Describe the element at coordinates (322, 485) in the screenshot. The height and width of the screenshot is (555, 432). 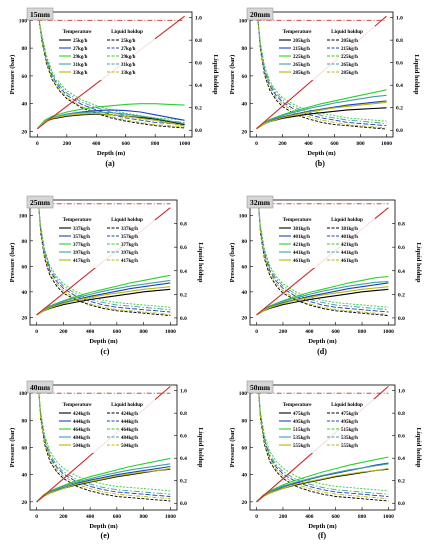
I see `temperature-line-555kg/h` at that location.